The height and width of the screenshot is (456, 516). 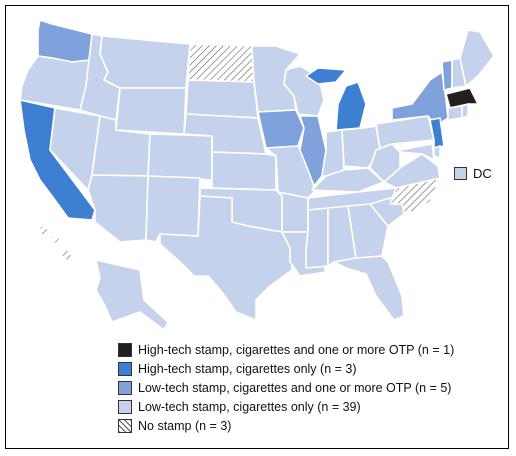 I want to click on legend-item-high-tech-cig: High-tech stamp, cigarettes only (n = 3), so click(x=286, y=369).